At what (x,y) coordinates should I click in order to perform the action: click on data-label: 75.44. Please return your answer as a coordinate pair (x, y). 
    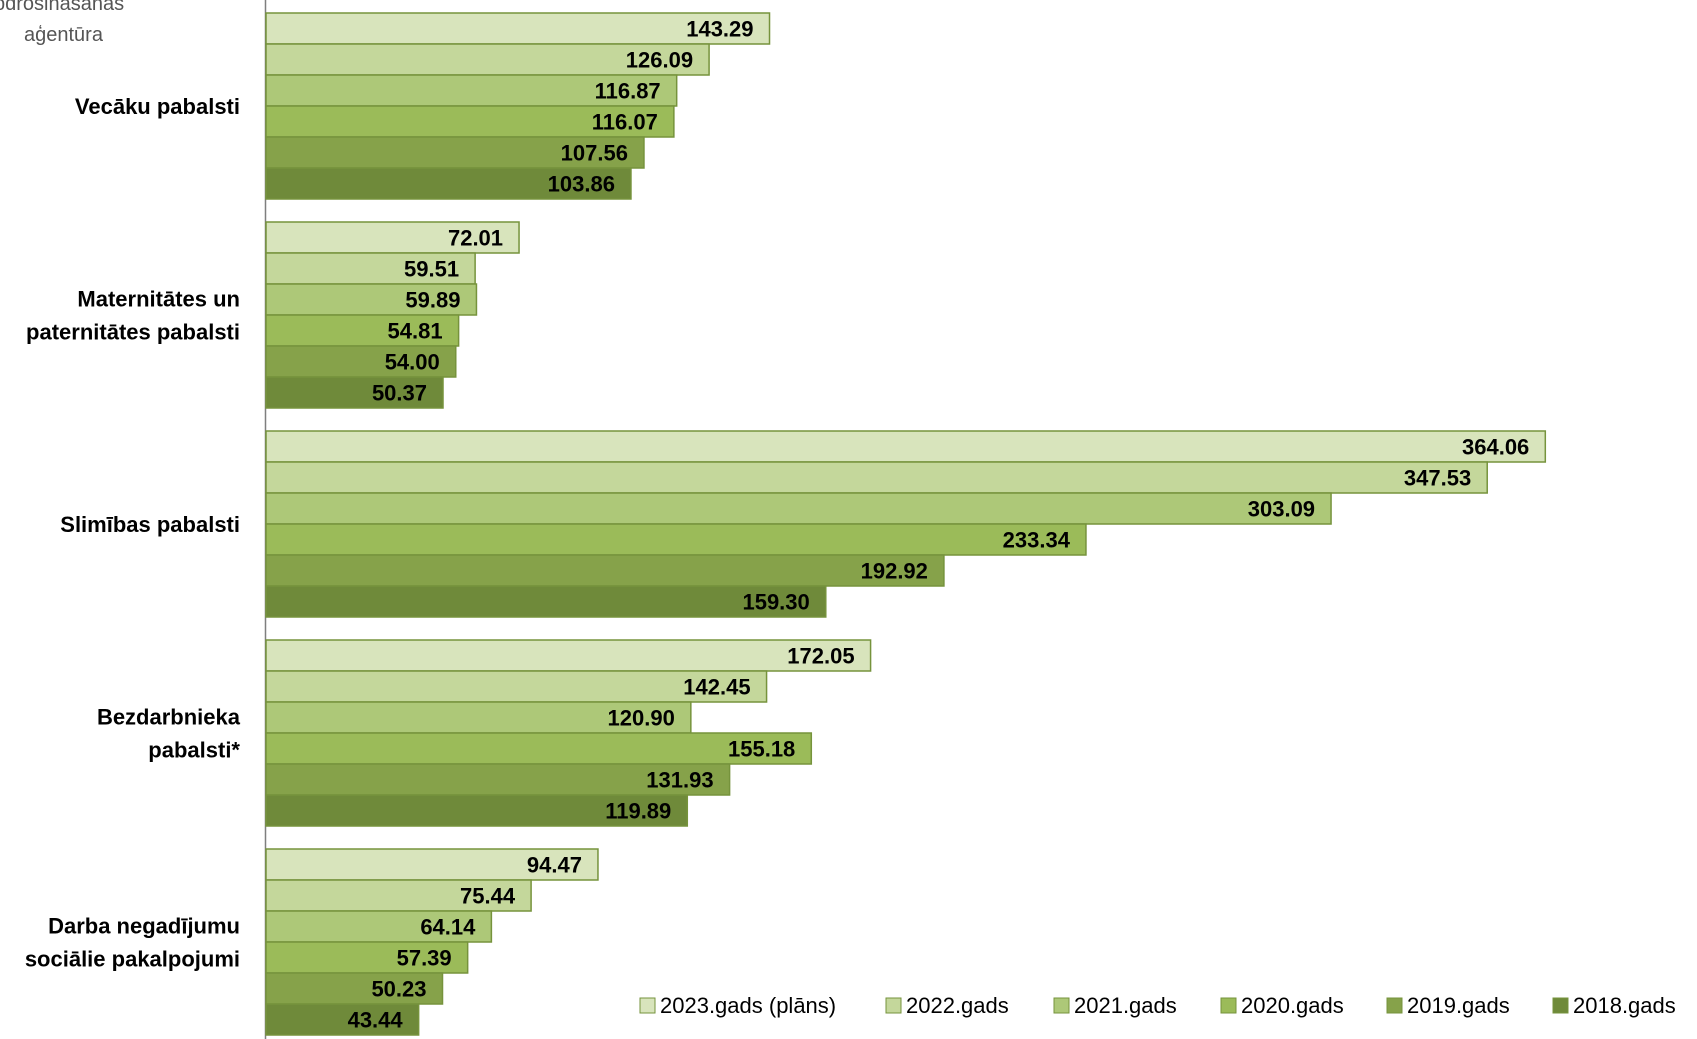
    Looking at the image, I should click on (488, 896).